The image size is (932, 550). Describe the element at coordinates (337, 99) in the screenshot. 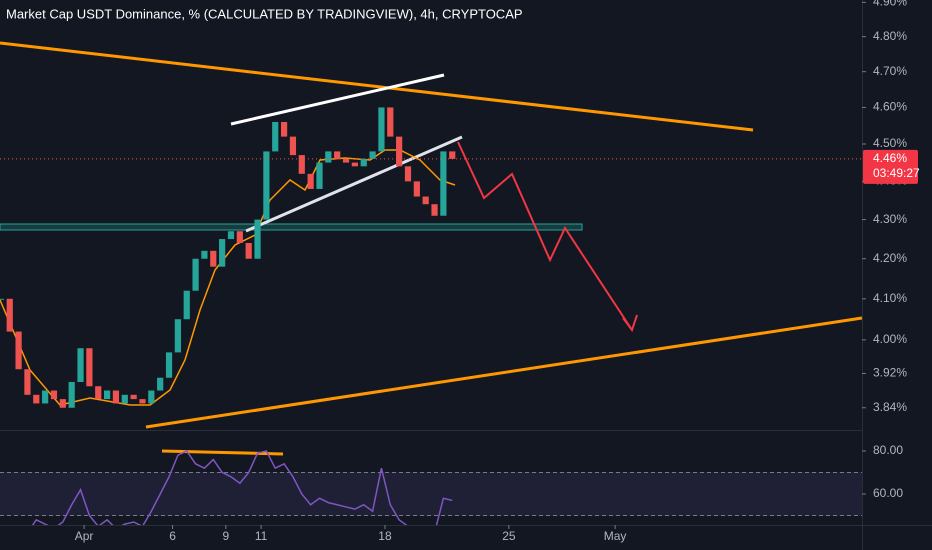

I see `wedge-top` at that location.